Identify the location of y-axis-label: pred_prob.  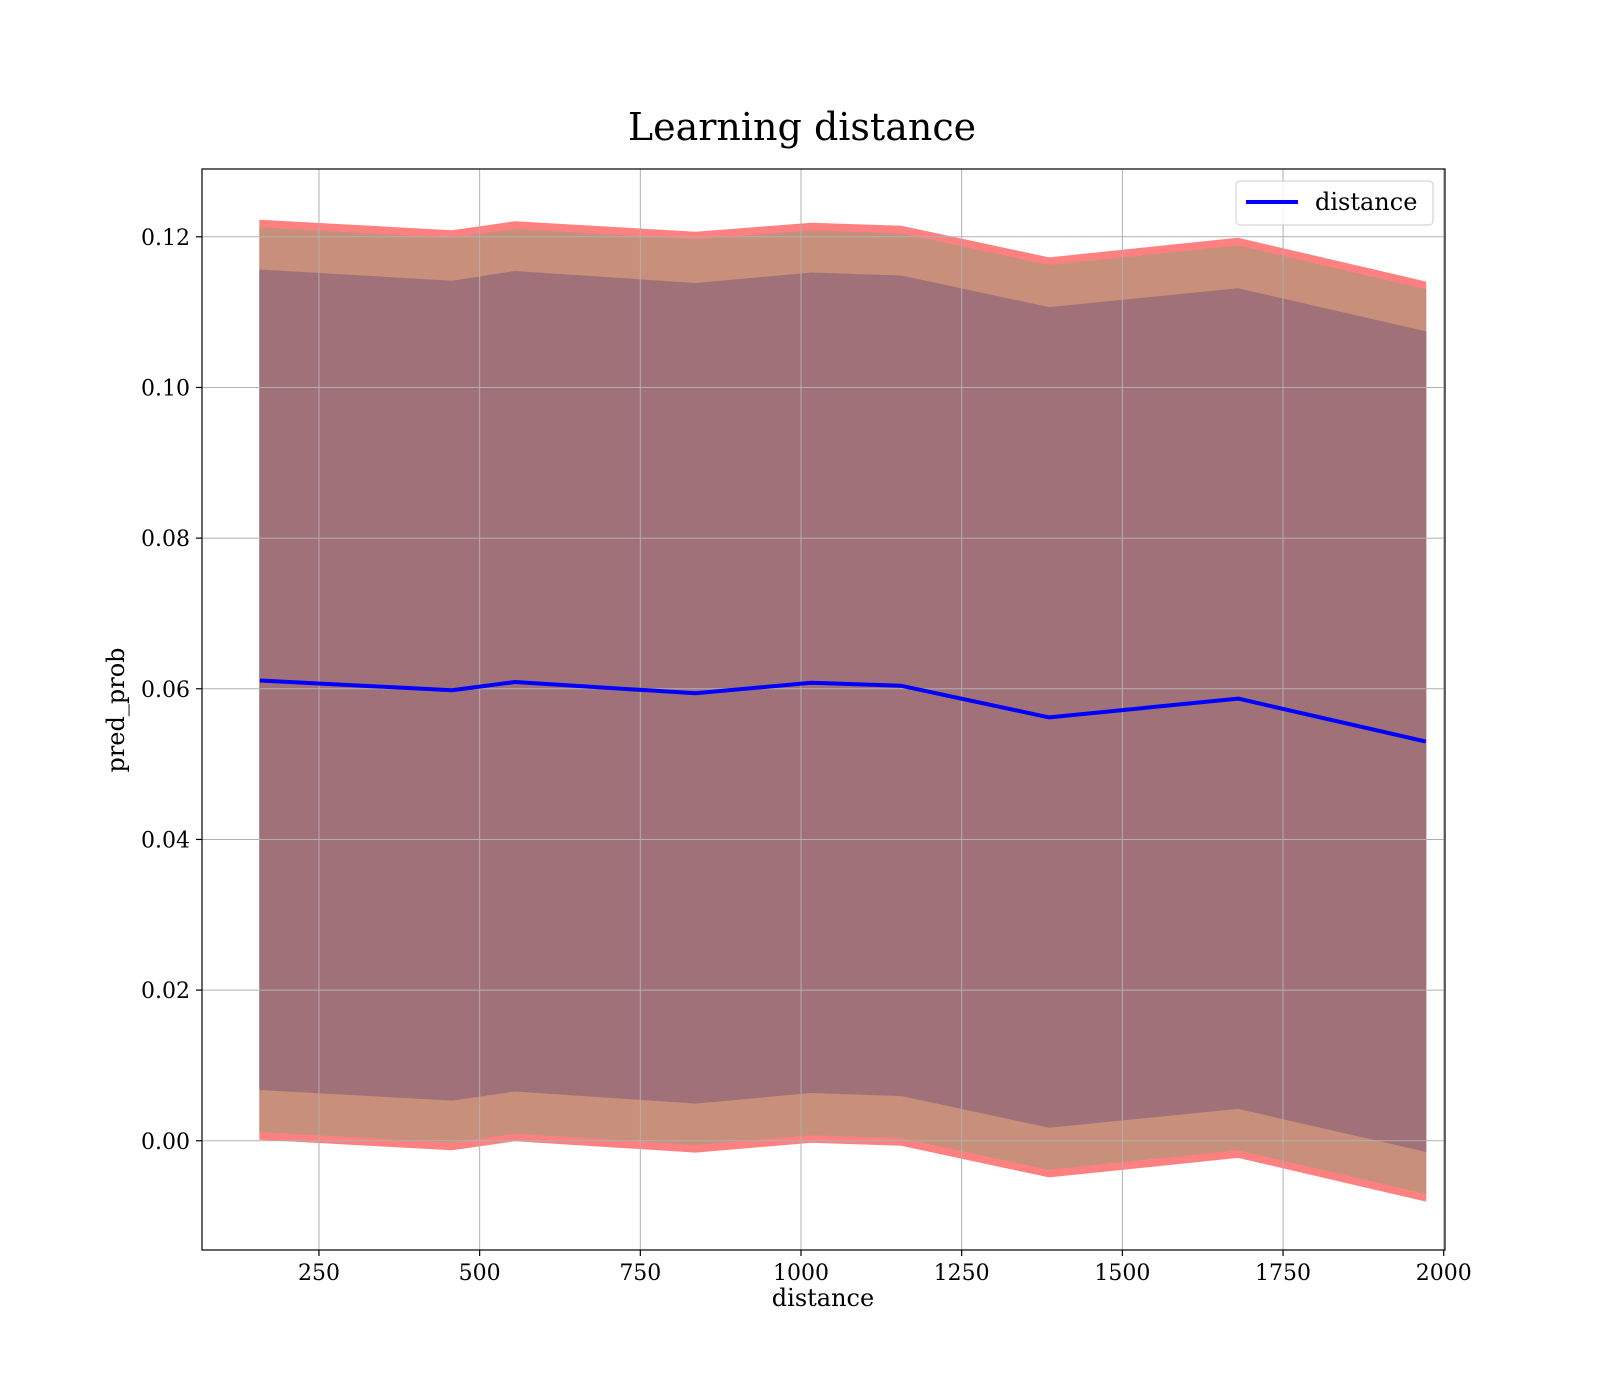
(116, 709).